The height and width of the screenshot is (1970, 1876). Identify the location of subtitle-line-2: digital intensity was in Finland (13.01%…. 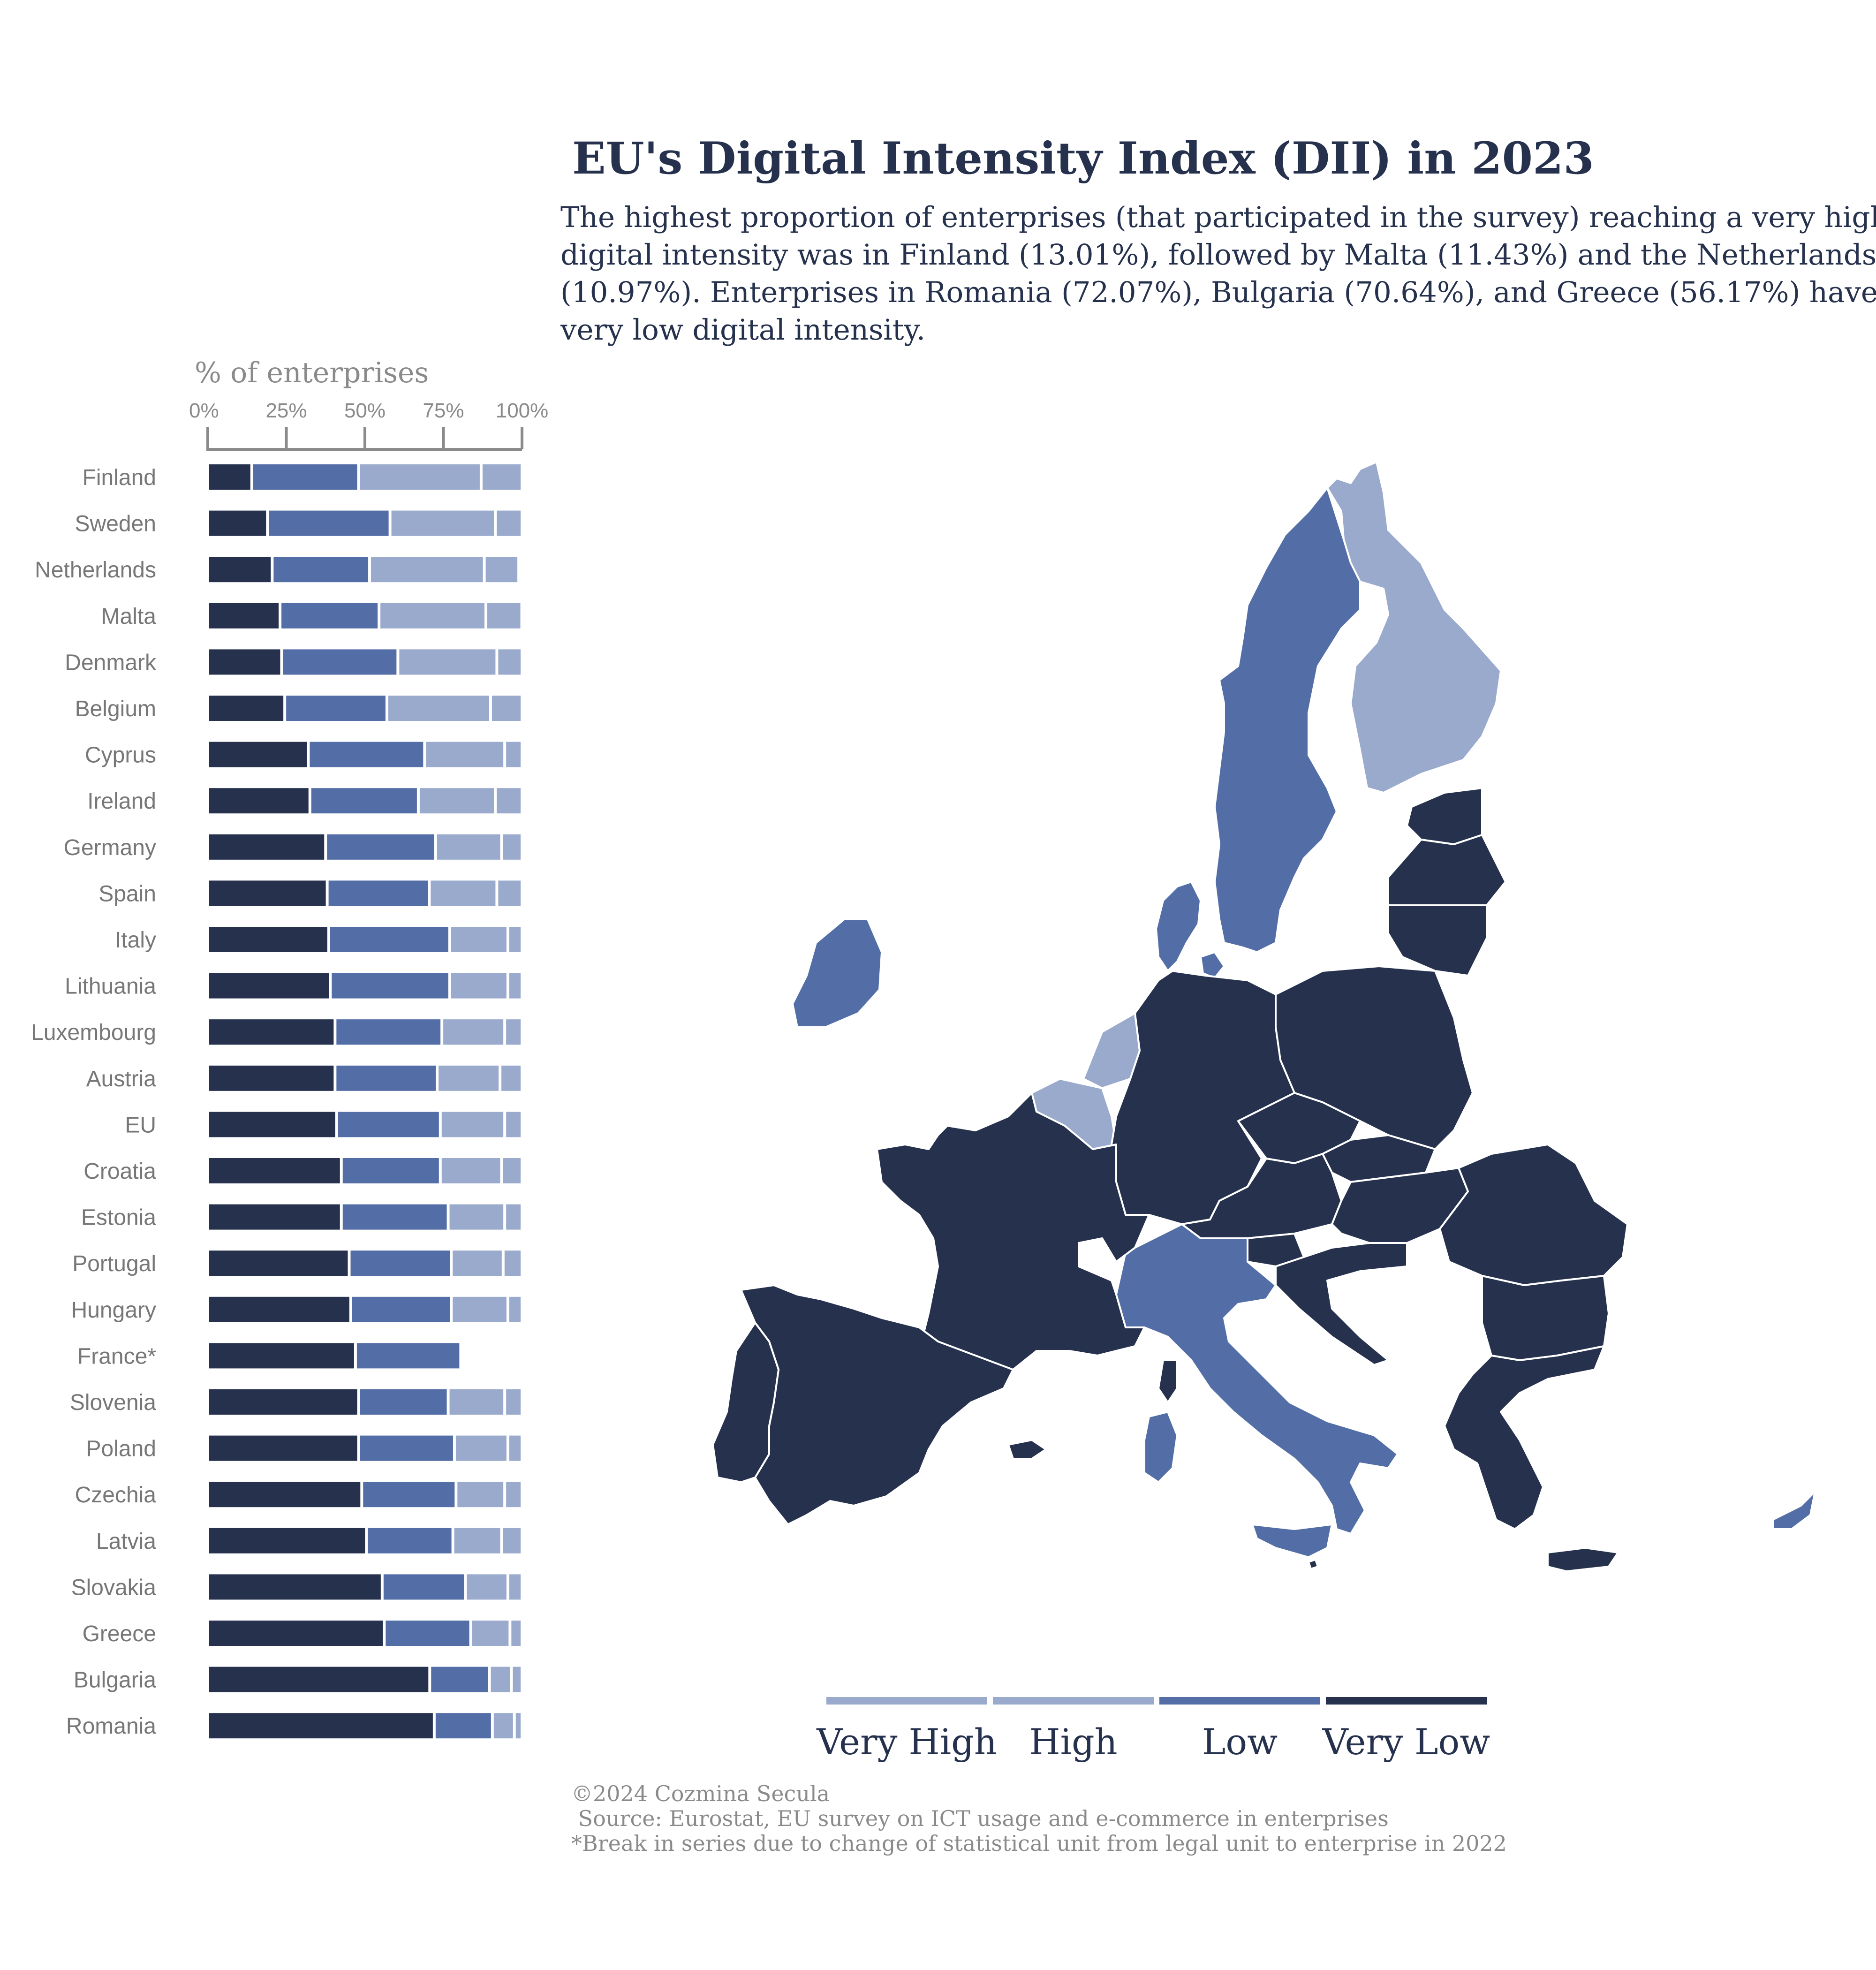
(1218, 255).